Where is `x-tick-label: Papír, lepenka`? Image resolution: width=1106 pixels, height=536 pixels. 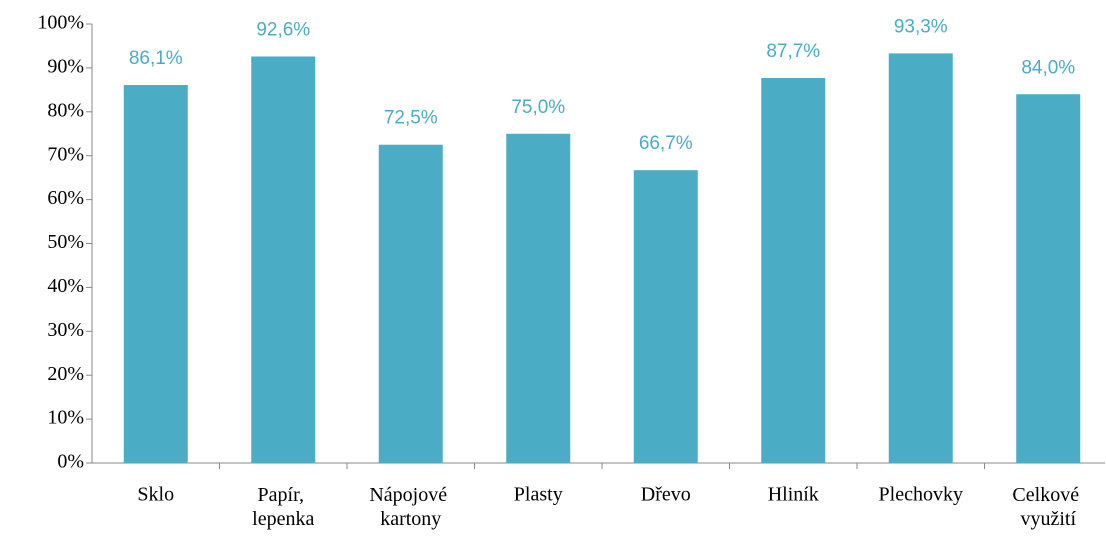 x-tick-label: Papír, lepenka is located at coordinates (283, 507).